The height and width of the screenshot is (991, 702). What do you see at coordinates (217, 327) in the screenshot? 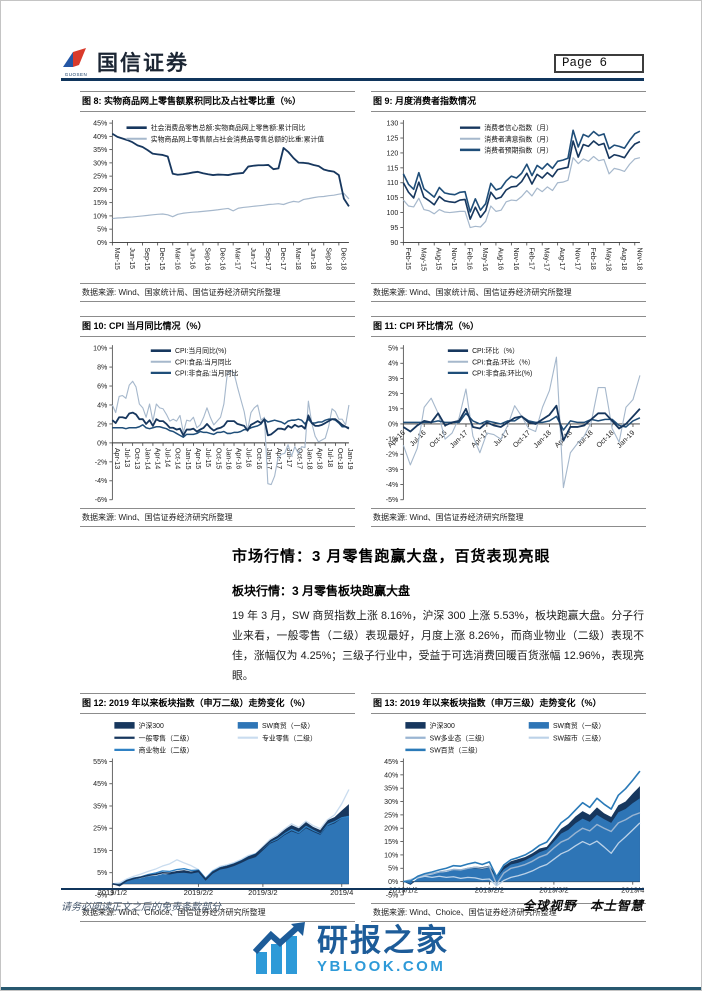
I see `figure-10-title: 图 10: CPI 当月同比情况（%）` at bounding box center [217, 327].